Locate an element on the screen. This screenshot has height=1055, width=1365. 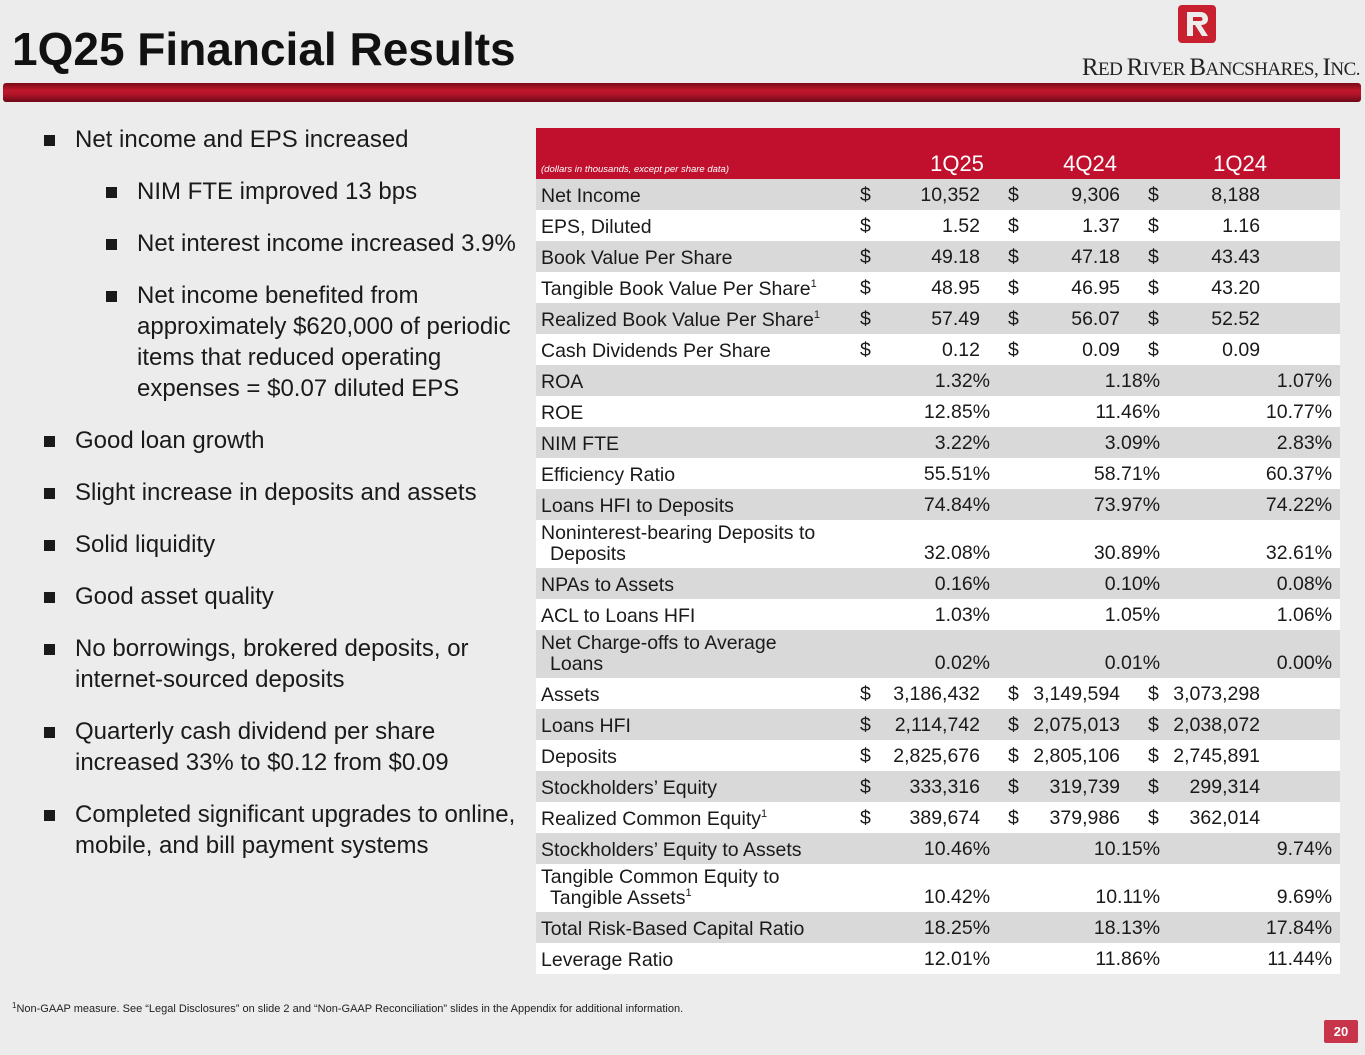
table-row: Leverage Ratio 12.01% 11.86% 11.44% is located at coordinates (938, 958).